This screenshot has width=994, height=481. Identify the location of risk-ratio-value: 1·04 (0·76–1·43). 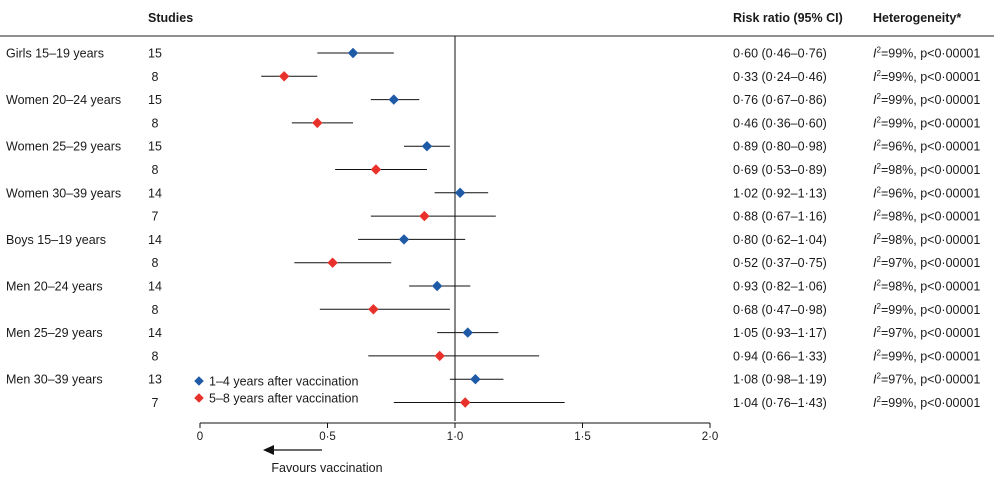
(780, 403).